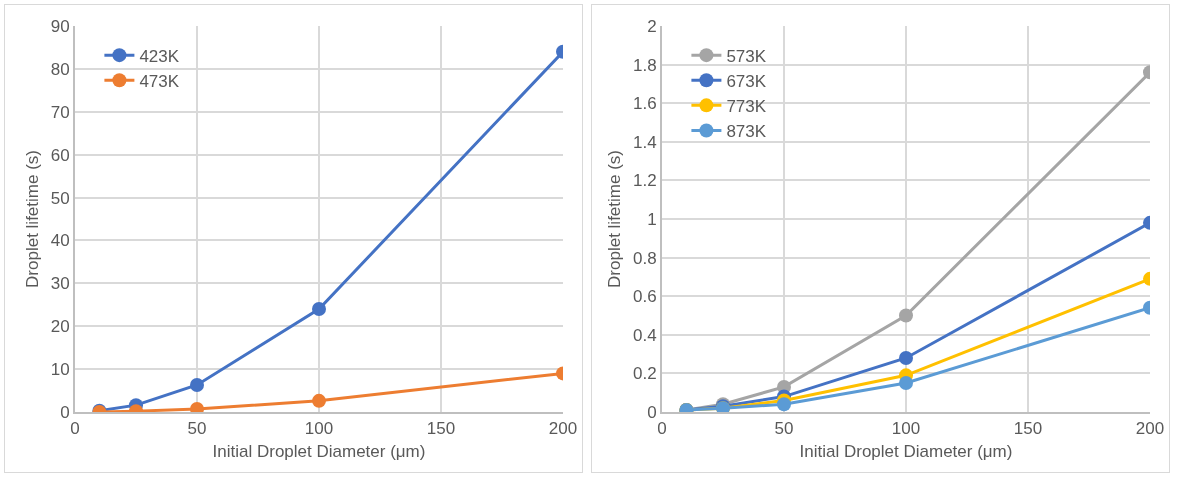 Image resolution: width=1182 pixels, height=479 pixels. Describe the element at coordinates (644, 181) in the screenshot. I see `y-tick-label: 1.2` at that location.